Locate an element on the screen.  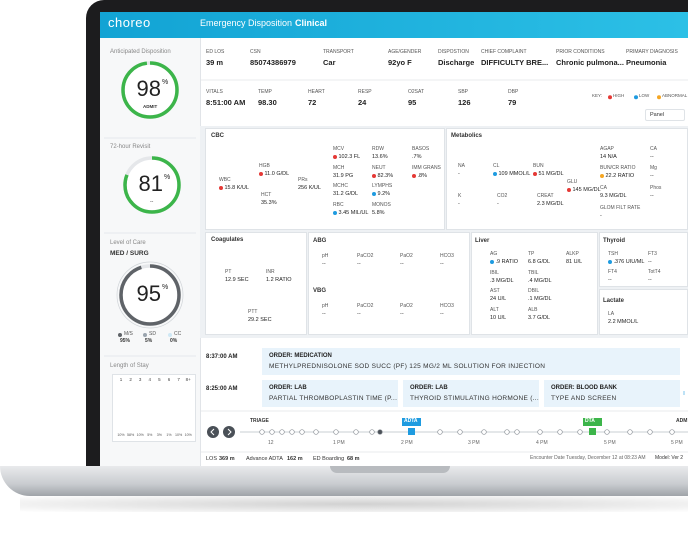
lab-value-row: .8% is located at coordinates (419, 176).